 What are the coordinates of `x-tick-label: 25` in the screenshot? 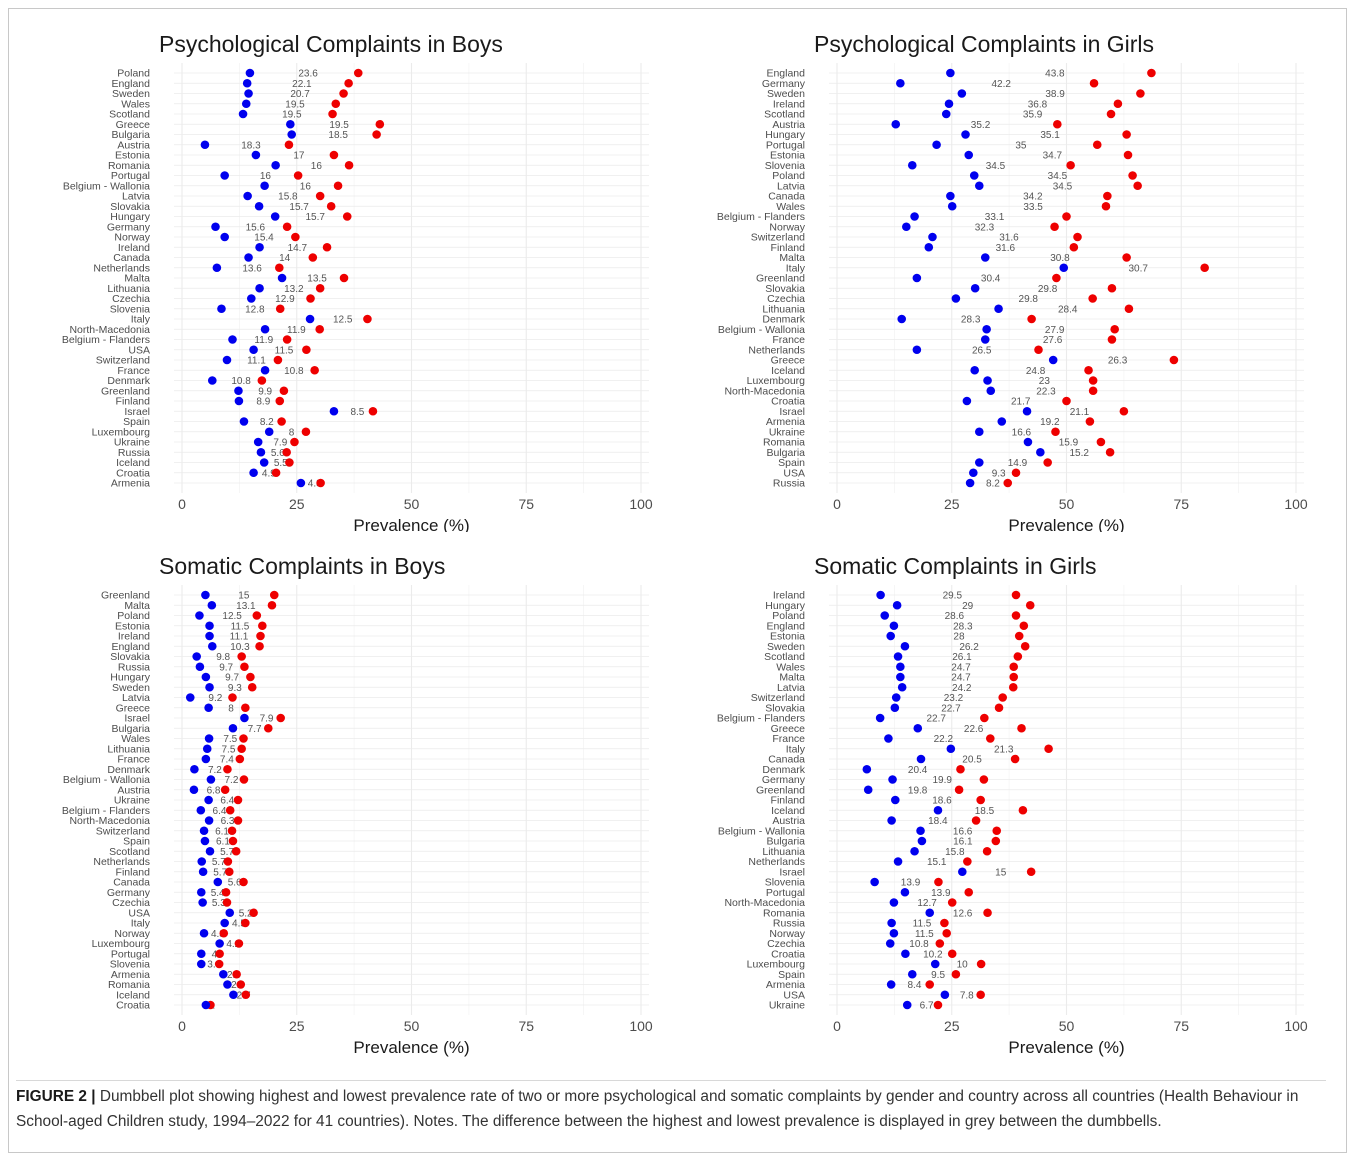 It's located at (297, 1026).